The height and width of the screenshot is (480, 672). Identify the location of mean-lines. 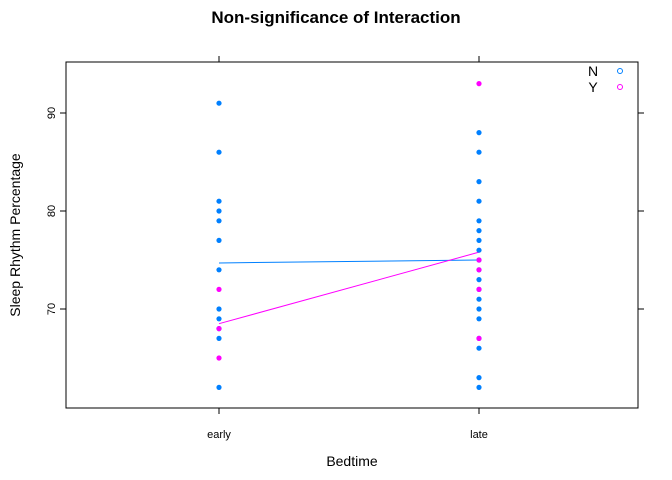
(349, 288).